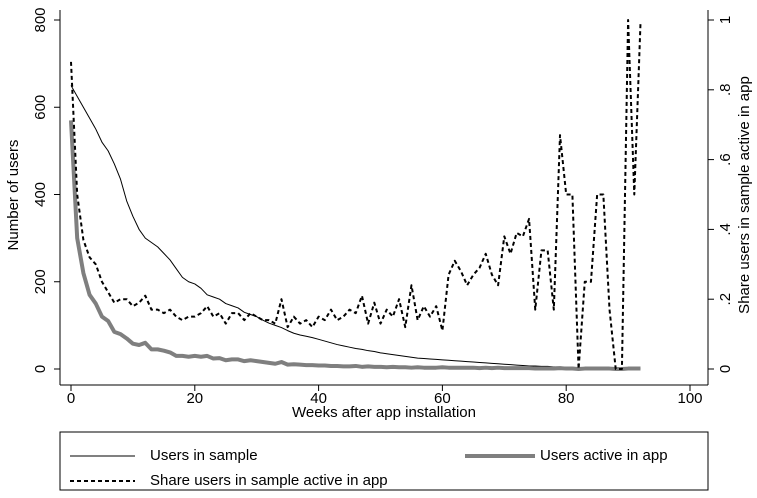  I want to click on x-tick-label: 60, so click(442, 398).